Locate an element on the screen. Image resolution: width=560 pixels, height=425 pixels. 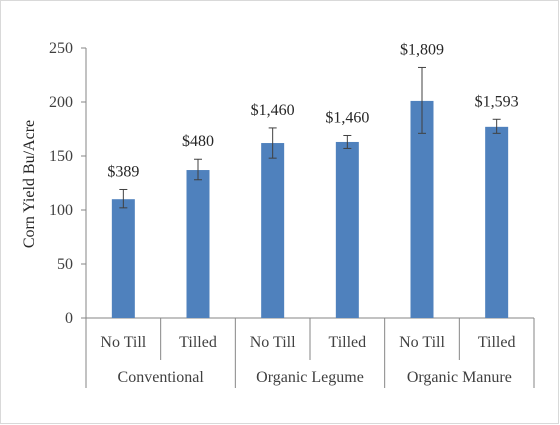
y-tick-label: 0 is located at coordinates (69, 318).